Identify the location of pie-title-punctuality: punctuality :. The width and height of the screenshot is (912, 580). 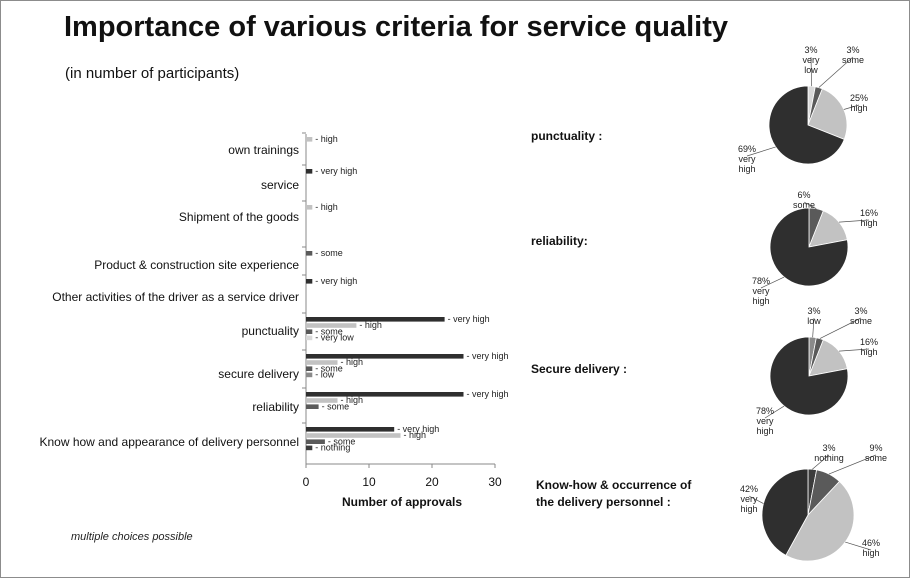
(567, 136).